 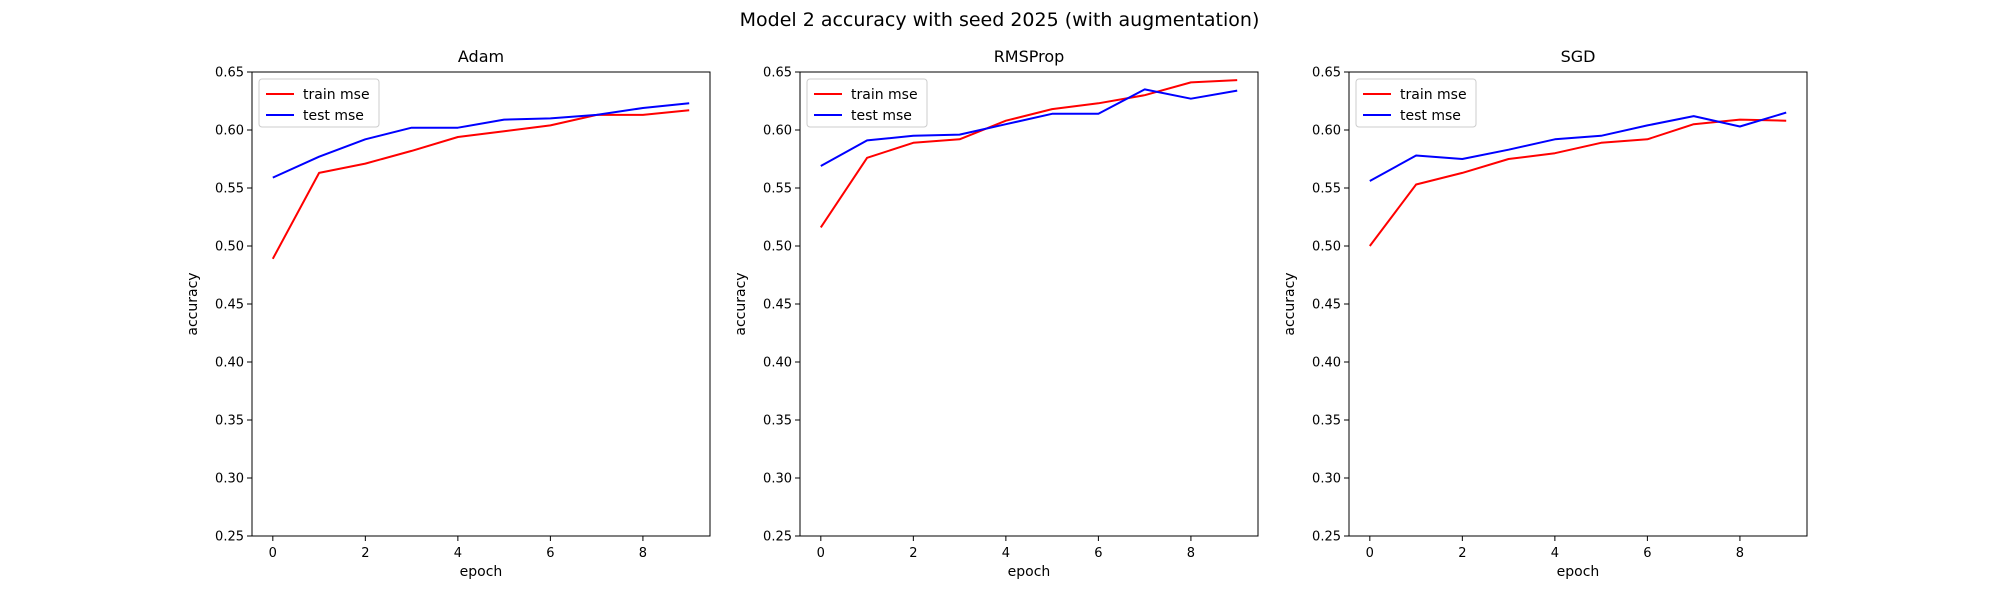 I want to click on subplot-title: Adam, so click(x=481, y=56).